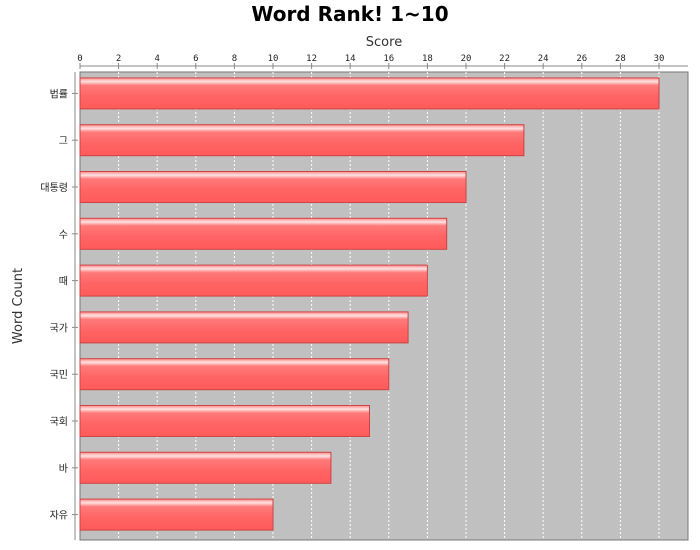 This screenshot has width=700, height=550. What do you see at coordinates (234, 59) in the screenshot?
I see `x-tick-label: 8` at bounding box center [234, 59].